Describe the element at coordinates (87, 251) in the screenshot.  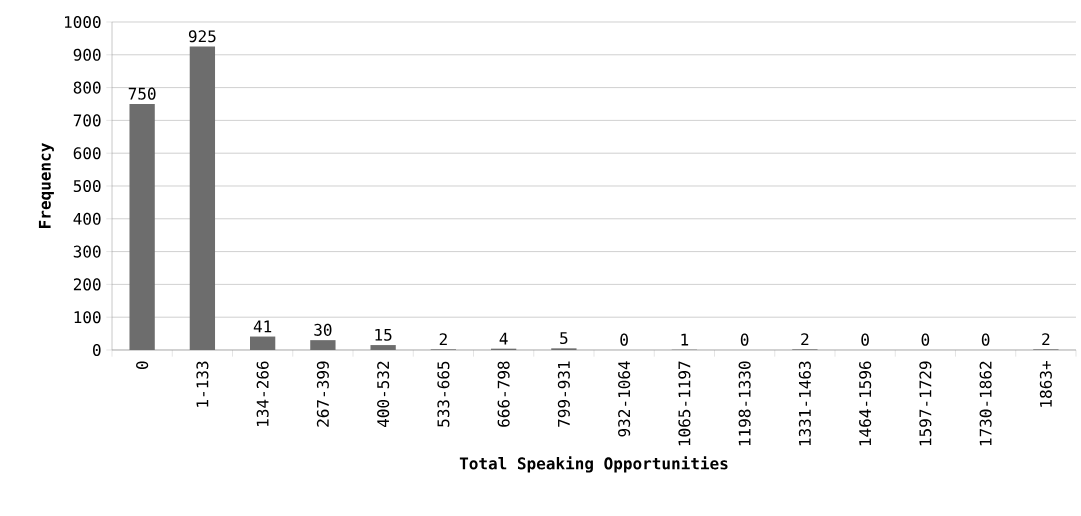
I see `y-tick-label: 300` at that location.